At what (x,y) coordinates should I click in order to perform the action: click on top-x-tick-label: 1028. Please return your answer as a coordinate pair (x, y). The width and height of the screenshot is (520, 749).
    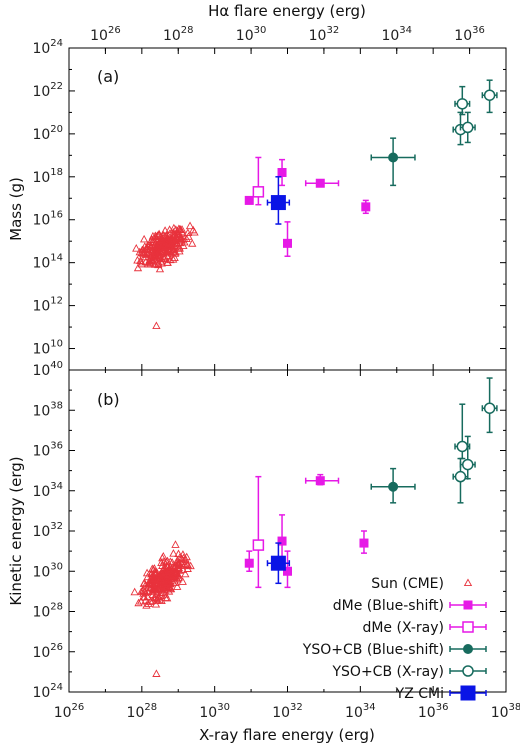
    Looking at the image, I should click on (178, 34).